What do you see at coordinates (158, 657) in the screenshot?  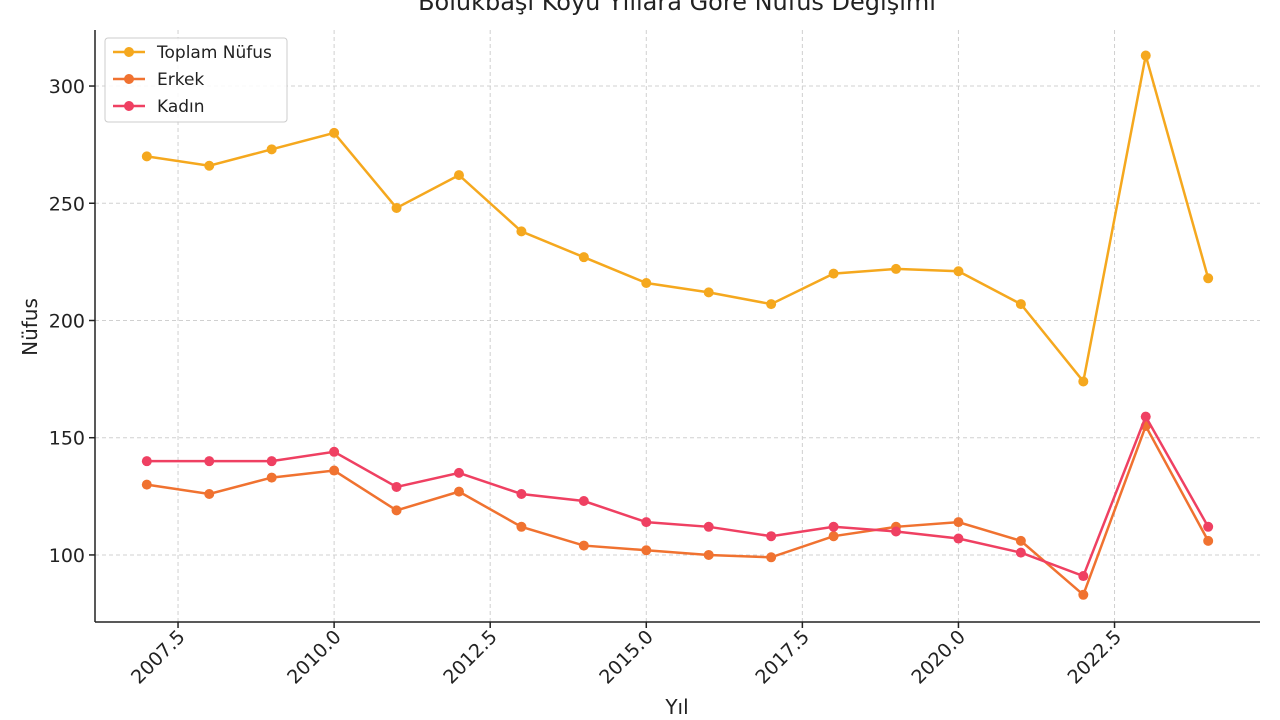 I see `x-tick-label: 2007.5` at bounding box center [158, 657].